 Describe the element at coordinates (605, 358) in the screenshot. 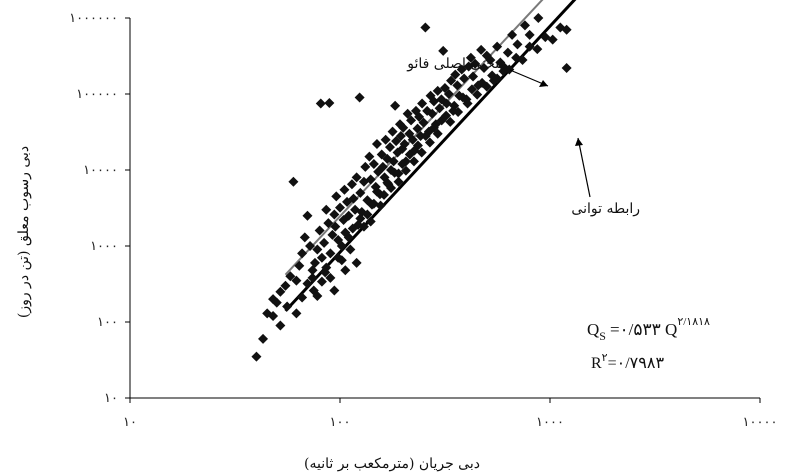

I see `eq-r-superscript: ۲` at that location.